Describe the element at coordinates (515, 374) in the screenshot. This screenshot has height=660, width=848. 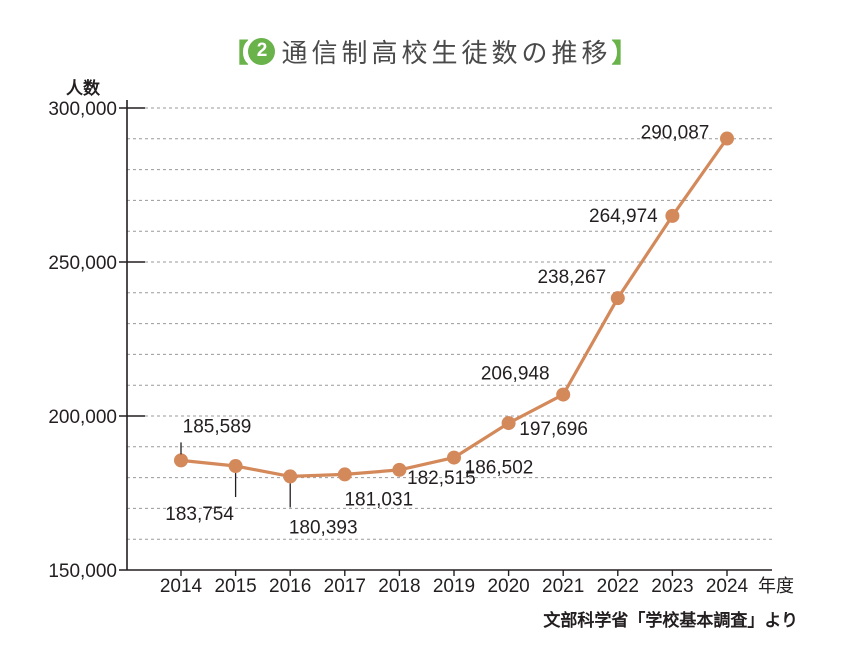
I see `data-label: 206,948` at that location.